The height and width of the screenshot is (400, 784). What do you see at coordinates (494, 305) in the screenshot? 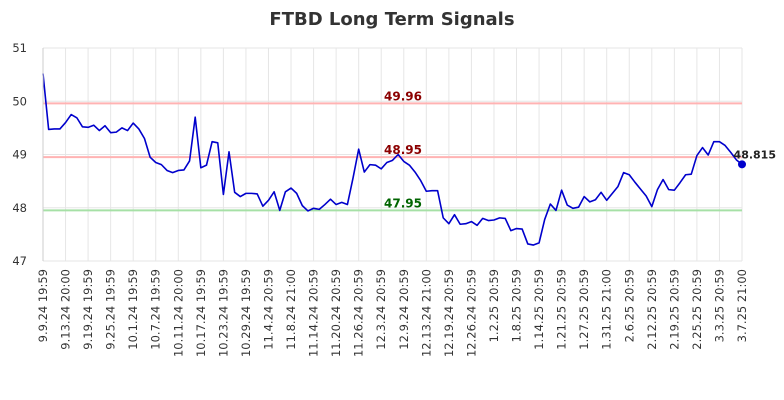
I see `x-tick-label: 1.2.25 20:59` at bounding box center [494, 305].